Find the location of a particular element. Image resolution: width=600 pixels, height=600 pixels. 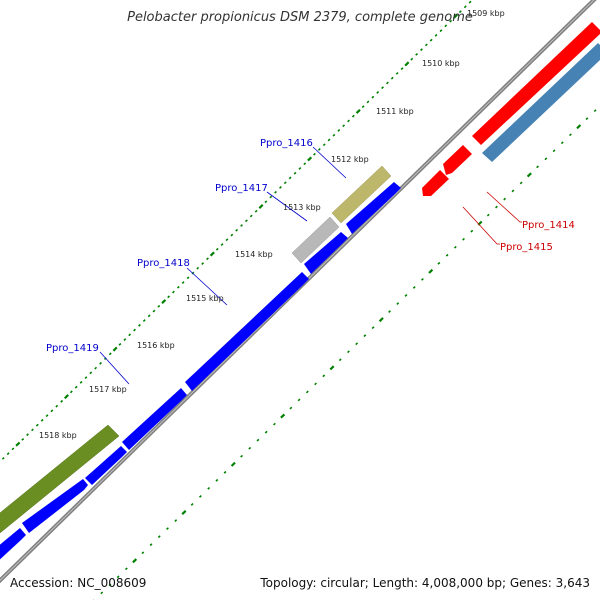

gene-label-ppro-1419: Ppro_1419 is located at coordinates (72, 348).